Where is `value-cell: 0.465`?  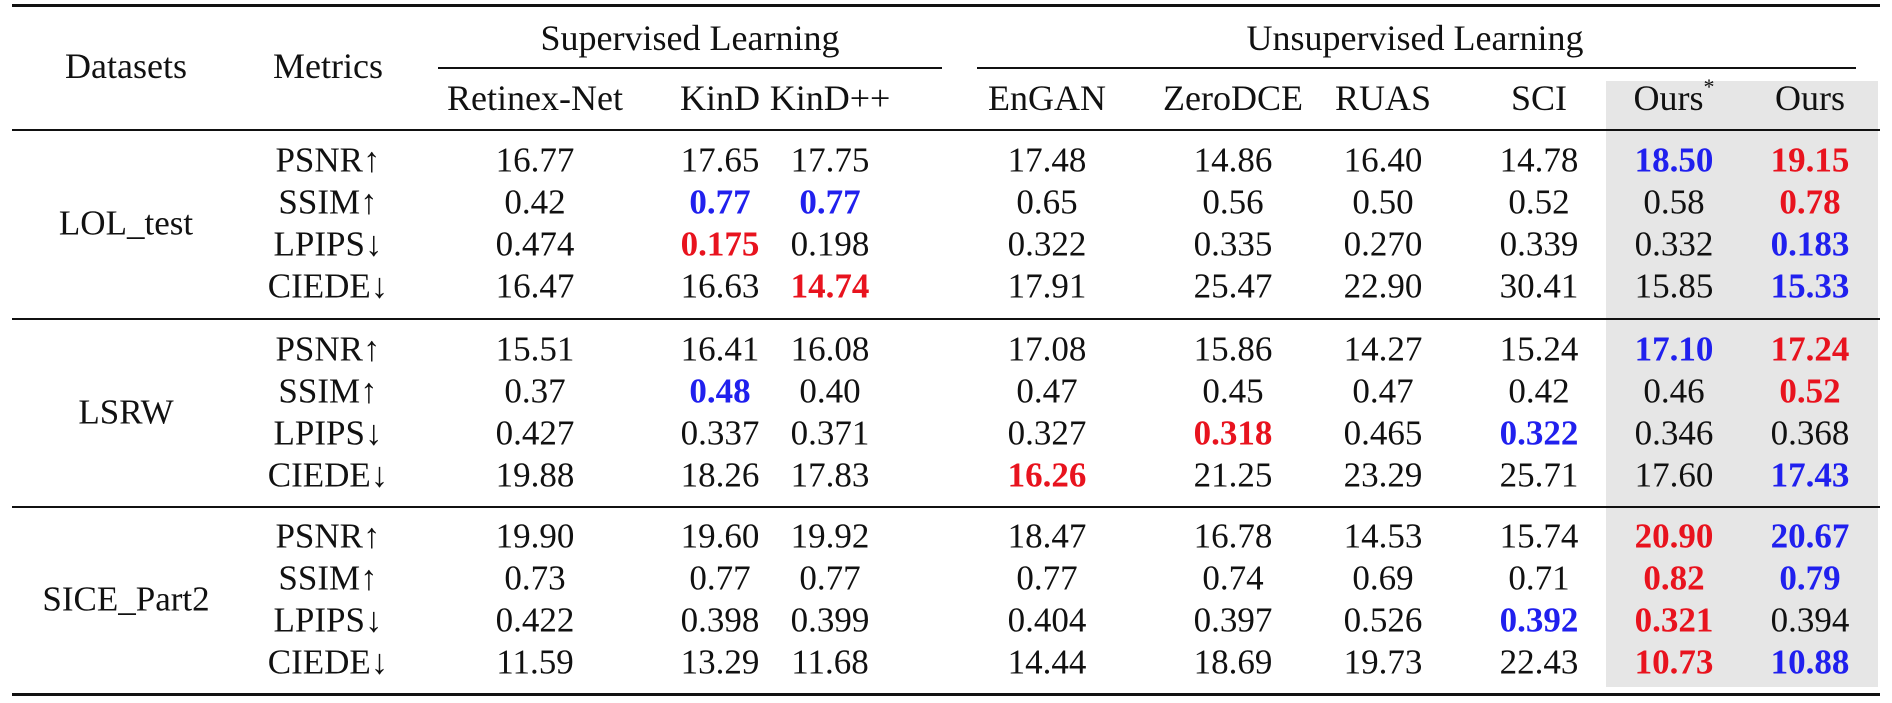 value-cell: 0.465 is located at coordinates (1383, 433).